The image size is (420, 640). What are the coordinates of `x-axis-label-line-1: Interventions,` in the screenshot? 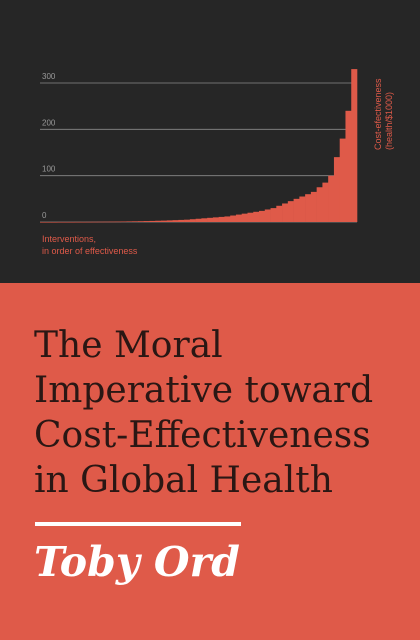 It's located at (69, 239).